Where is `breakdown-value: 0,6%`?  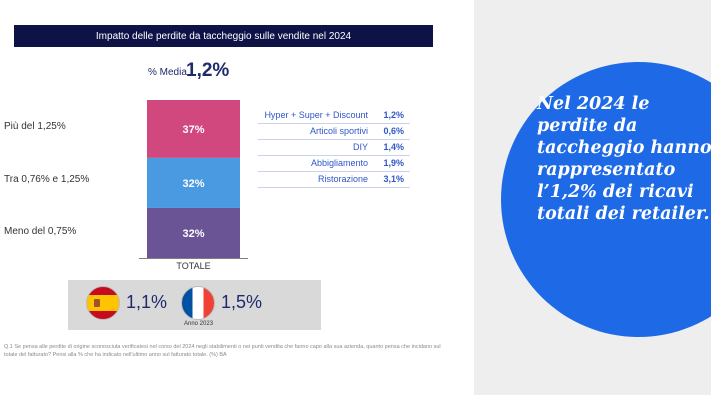 breakdown-value: 0,6% is located at coordinates (393, 131).